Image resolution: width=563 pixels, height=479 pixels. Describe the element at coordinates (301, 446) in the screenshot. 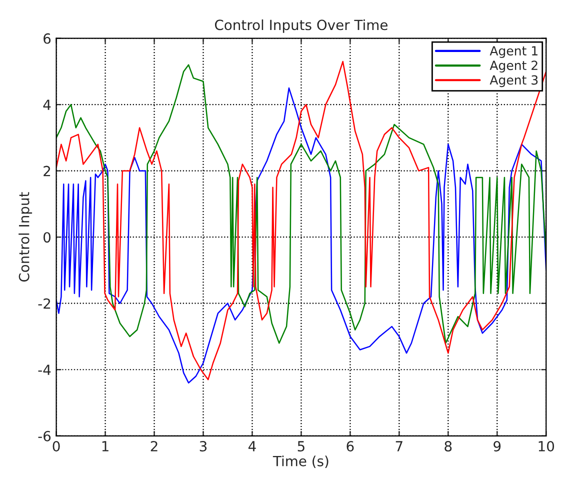

I see `x-tick-label: 5` at that location.